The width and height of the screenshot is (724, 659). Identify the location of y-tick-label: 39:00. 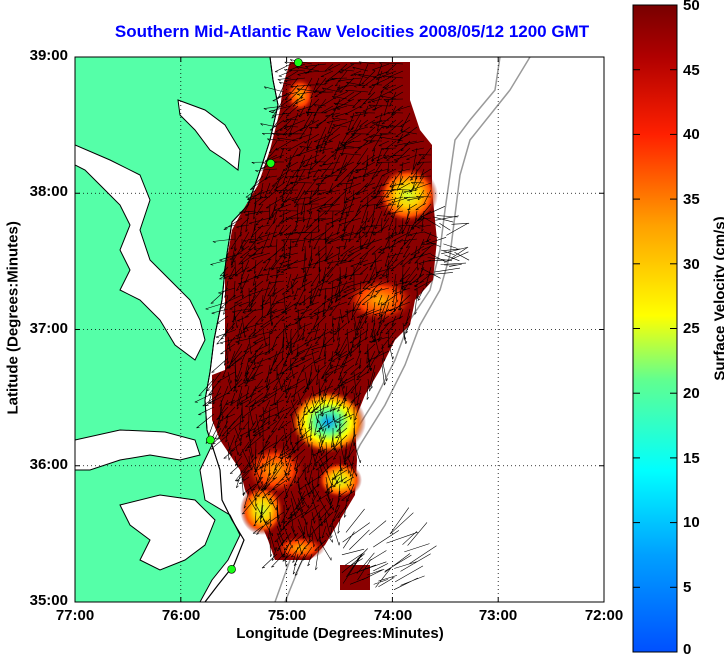
(48, 55).